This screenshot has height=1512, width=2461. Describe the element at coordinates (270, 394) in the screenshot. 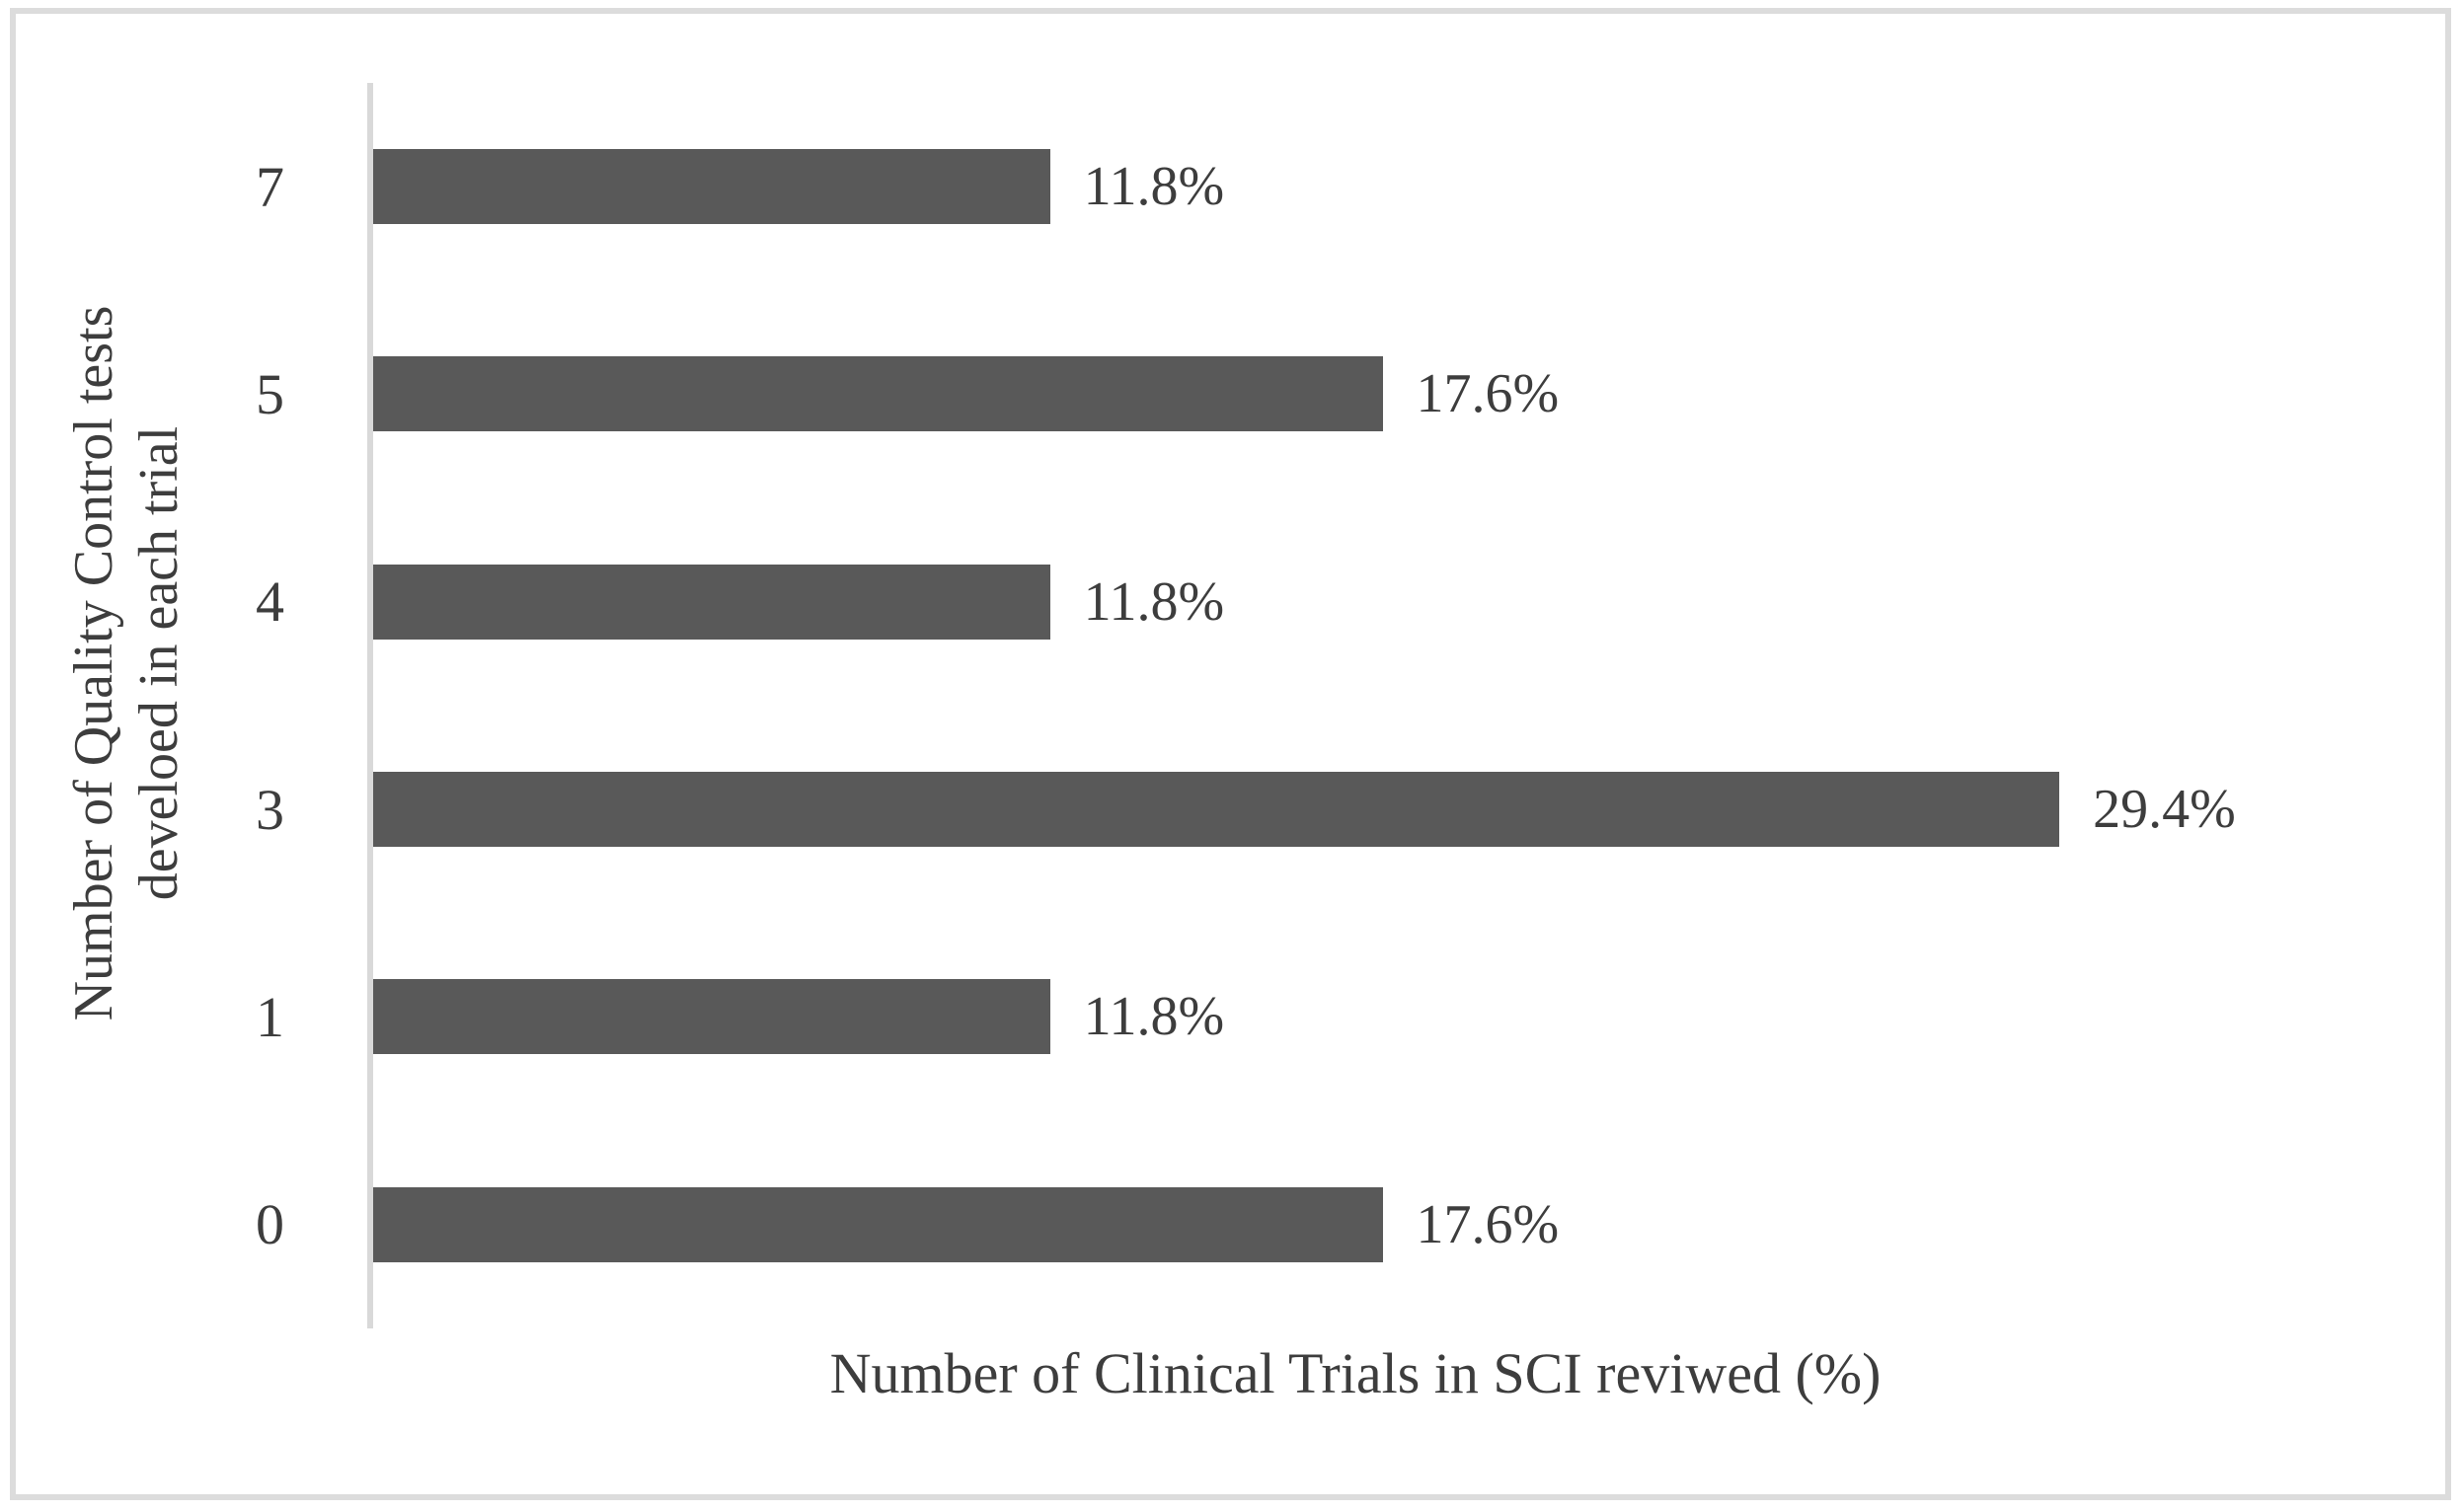

I see `y-tick-label: 5` at that location.